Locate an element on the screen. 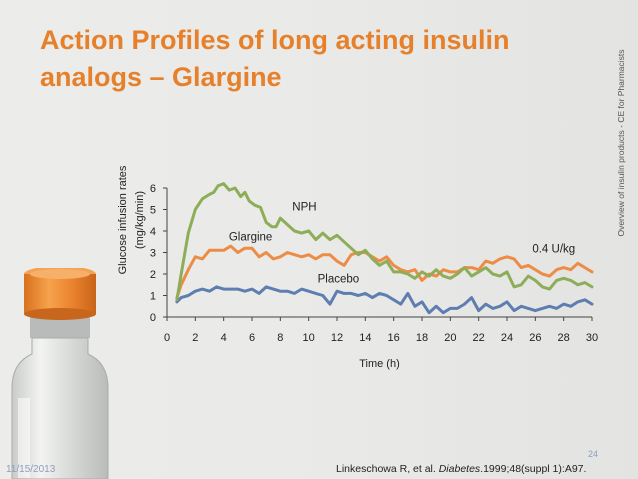 The height and width of the screenshot is (479, 638). x-tick-label: 8 is located at coordinates (280, 338).